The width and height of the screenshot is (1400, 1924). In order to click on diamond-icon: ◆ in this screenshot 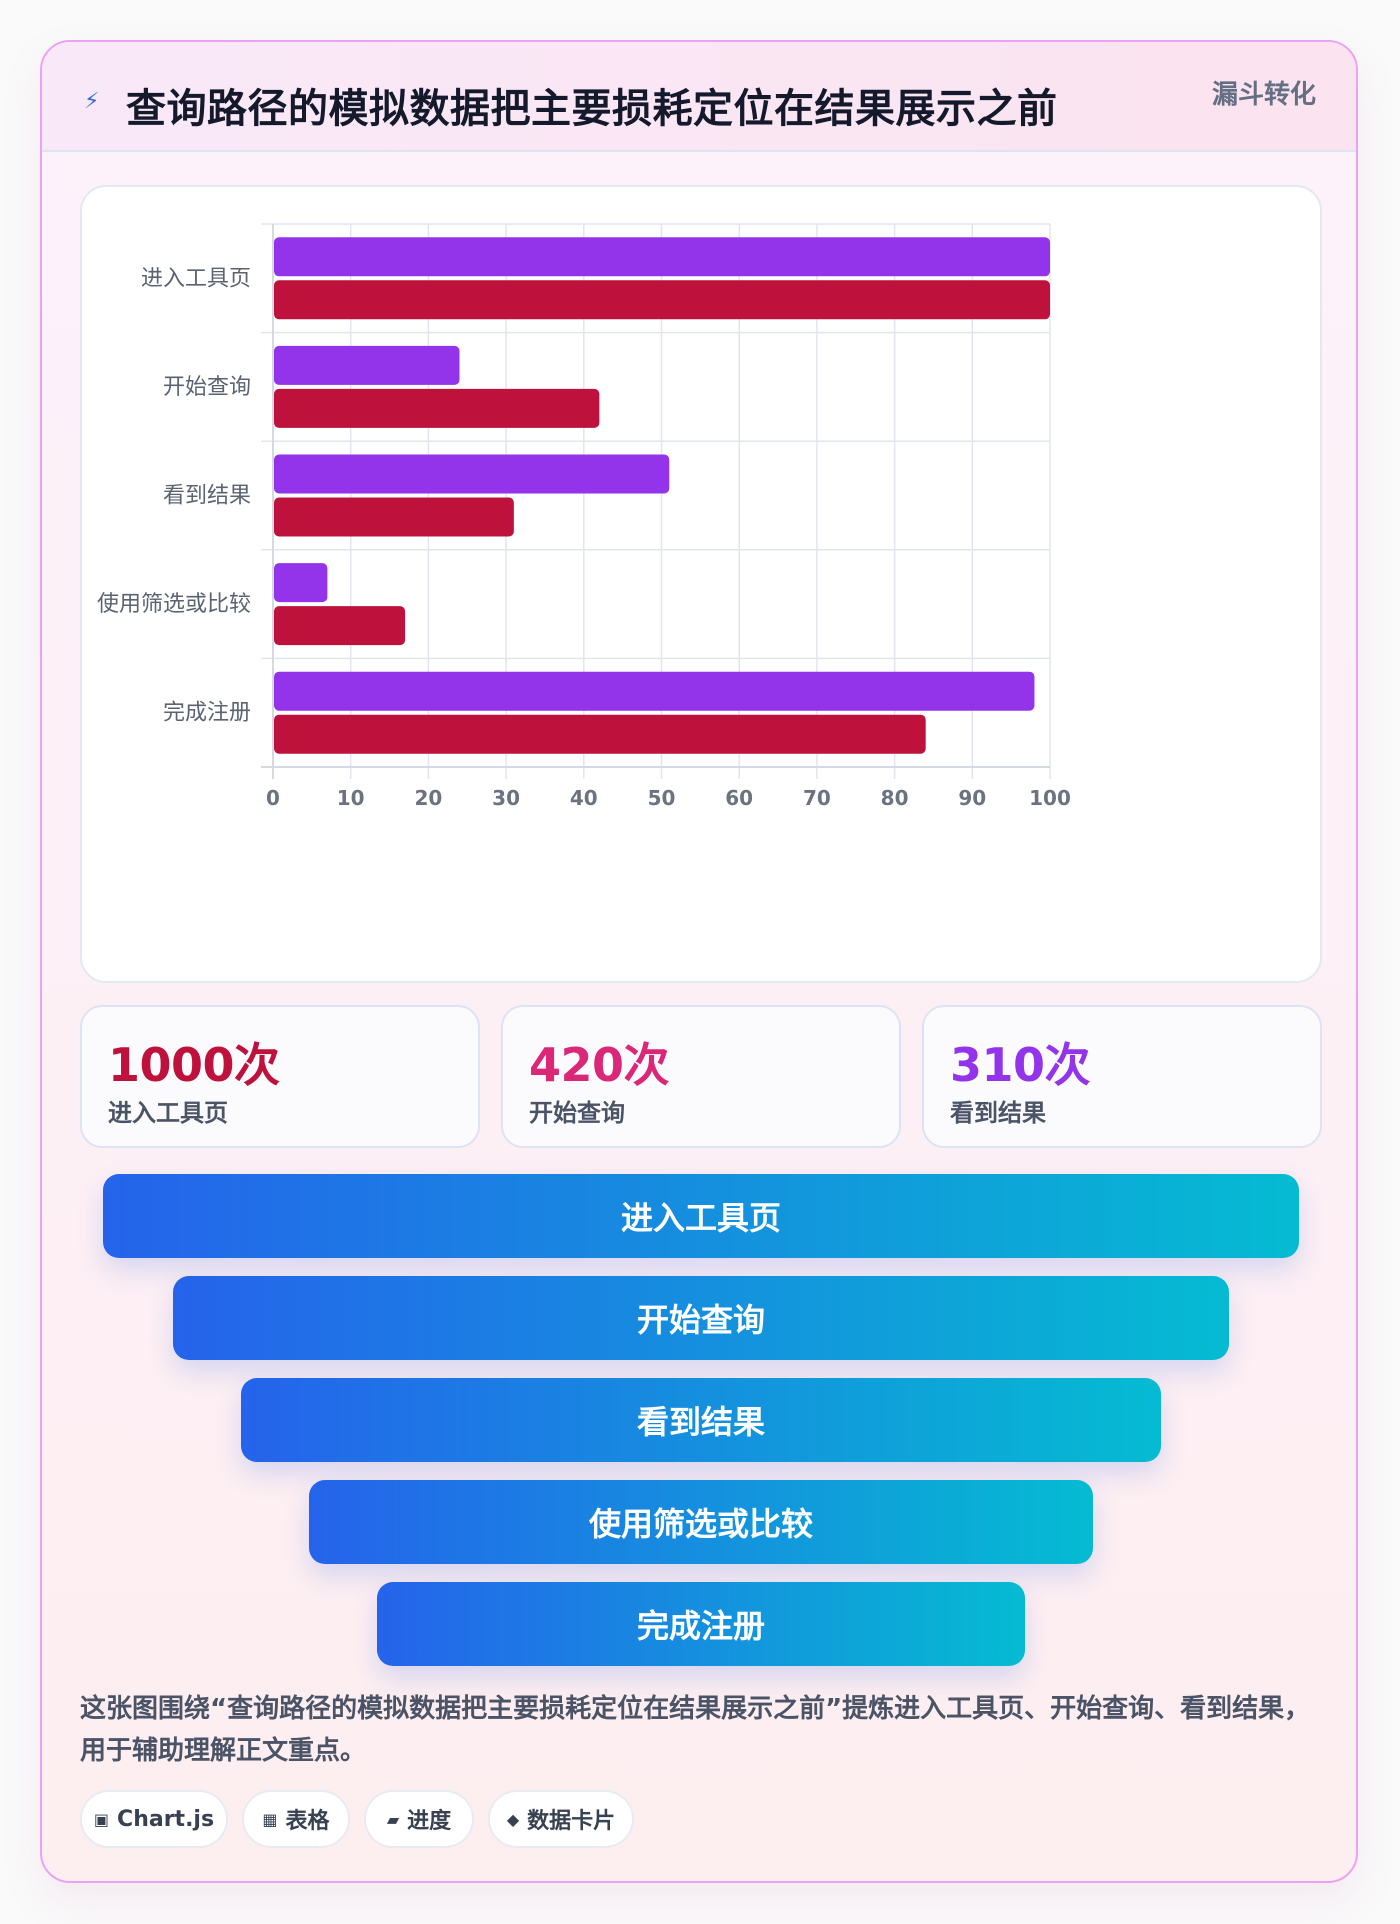, I will do `click(513, 1819)`.